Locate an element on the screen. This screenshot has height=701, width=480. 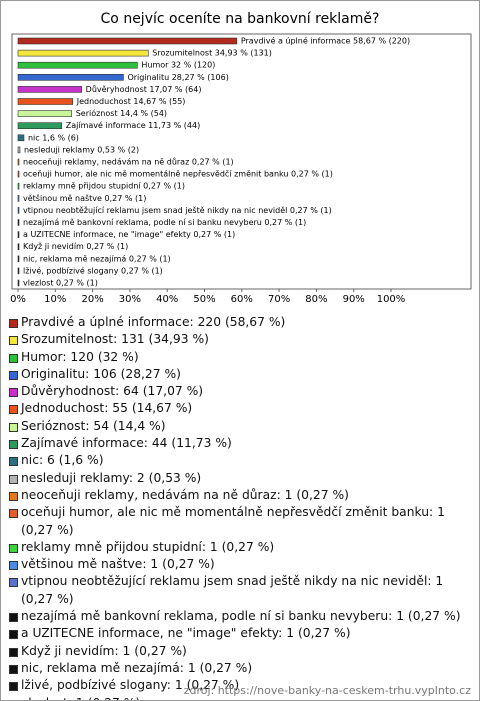
x-tick-label: 70% is located at coordinates (279, 299).